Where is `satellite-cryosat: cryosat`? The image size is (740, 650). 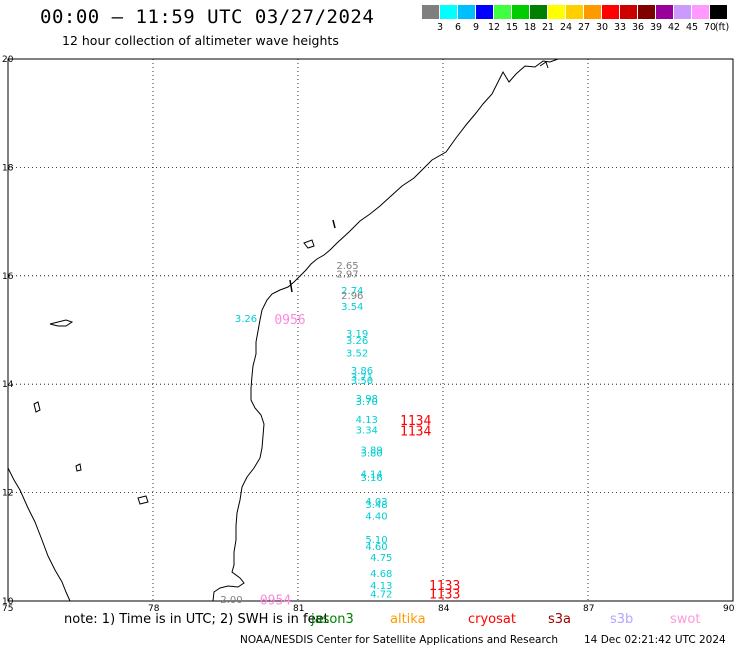 satellite-cryosat: cryosat is located at coordinates (492, 619).